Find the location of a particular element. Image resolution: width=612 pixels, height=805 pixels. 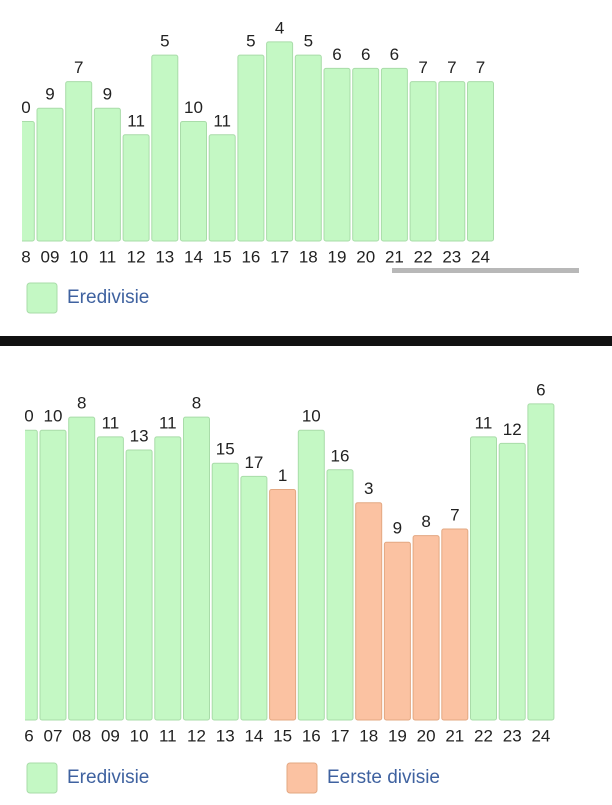

x-tick-label: 12 is located at coordinates (136, 256).